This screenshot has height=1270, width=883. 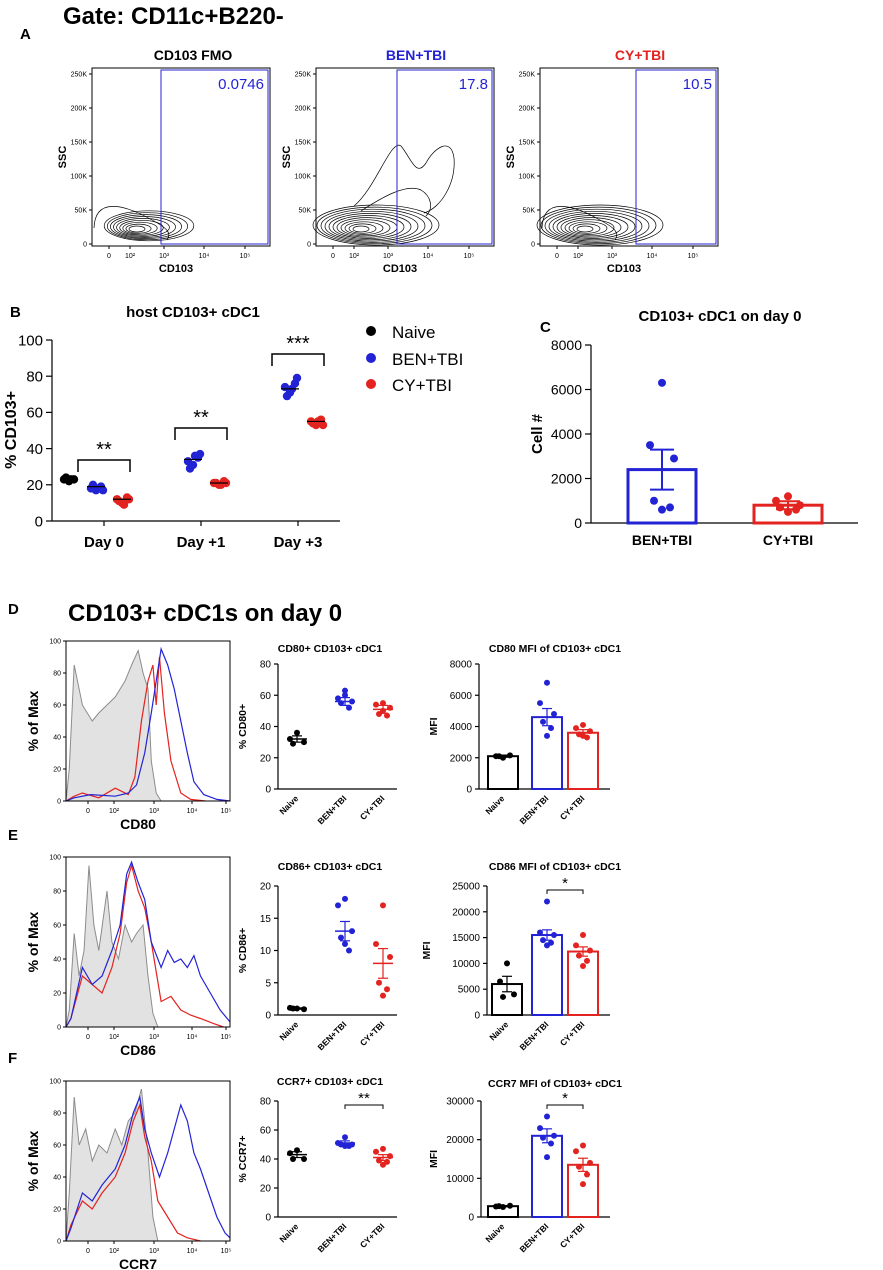 What do you see at coordinates (662, 540) in the screenshot?
I see `x-tick-label: BEN+TBI` at bounding box center [662, 540].